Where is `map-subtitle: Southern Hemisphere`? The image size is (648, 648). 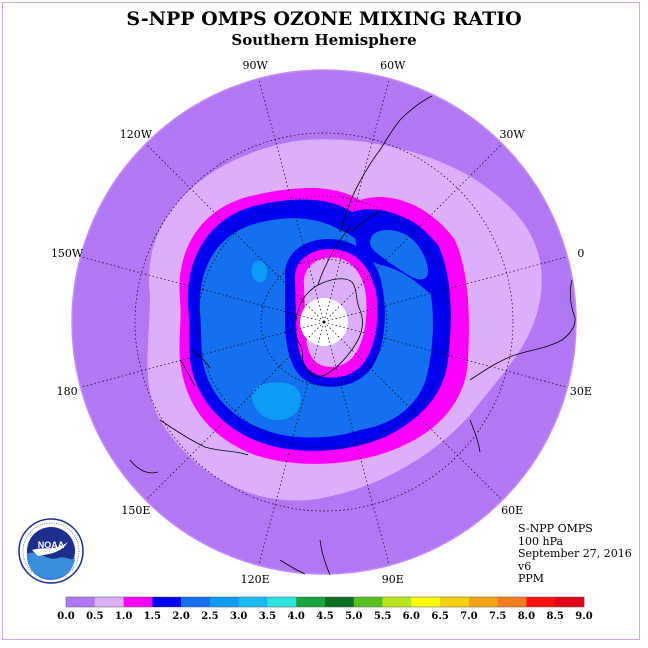 map-subtitle: Southern Hemisphere is located at coordinates (324, 40).